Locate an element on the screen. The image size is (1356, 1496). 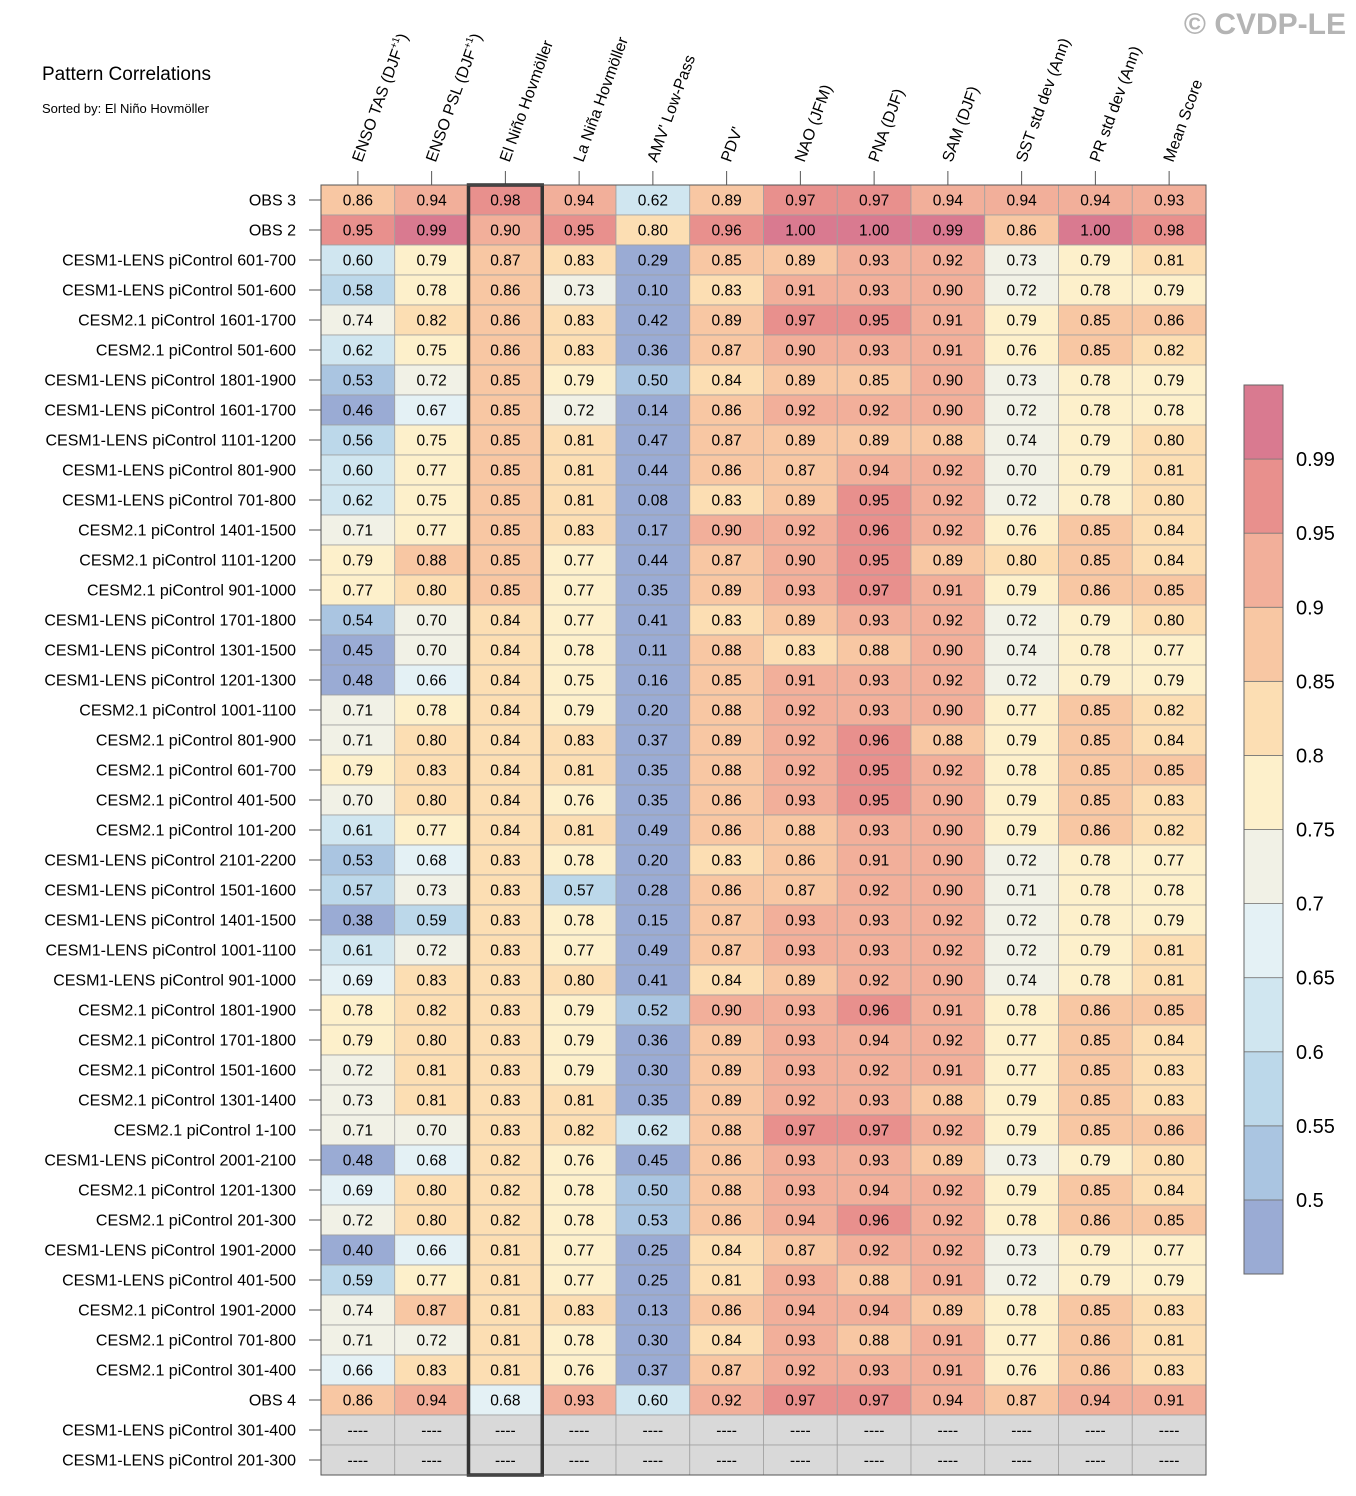
cell-value-label: 0.98 is located at coordinates (1169, 231).